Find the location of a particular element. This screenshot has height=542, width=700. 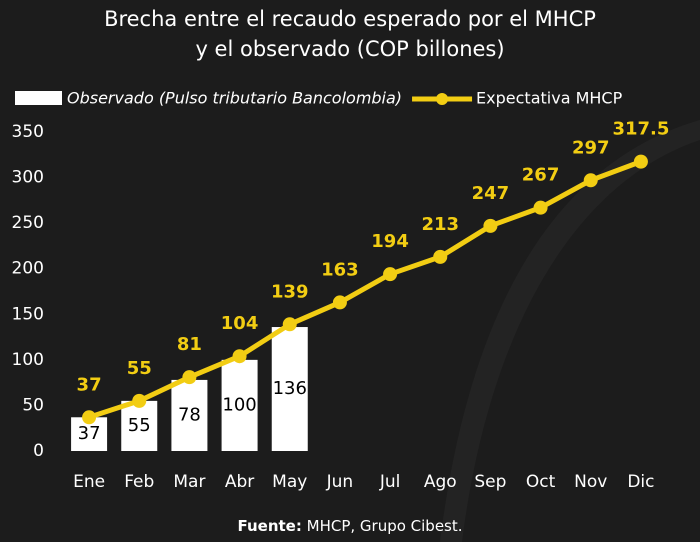

line-value-label: 163 is located at coordinates (340, 269).